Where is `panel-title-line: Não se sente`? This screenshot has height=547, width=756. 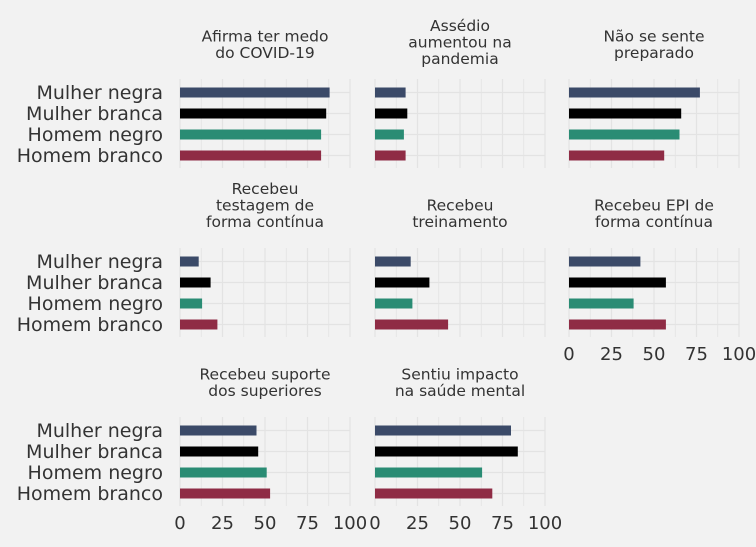
panel-title-line: Não se sente is located at coordinates (653, 37).